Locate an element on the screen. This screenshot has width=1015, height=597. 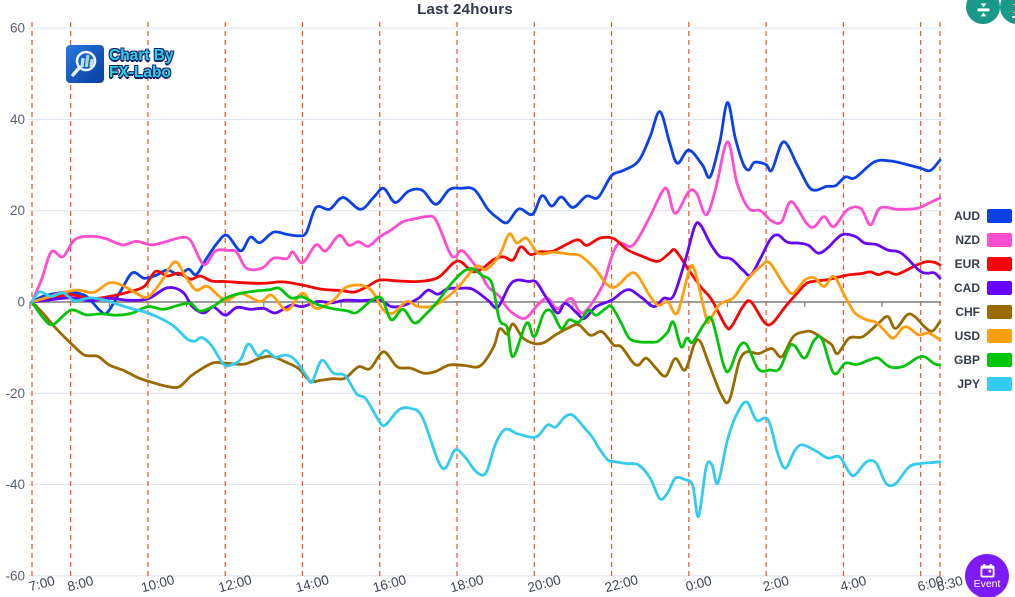
series-line-EUR is located at coordinates (486, 283).